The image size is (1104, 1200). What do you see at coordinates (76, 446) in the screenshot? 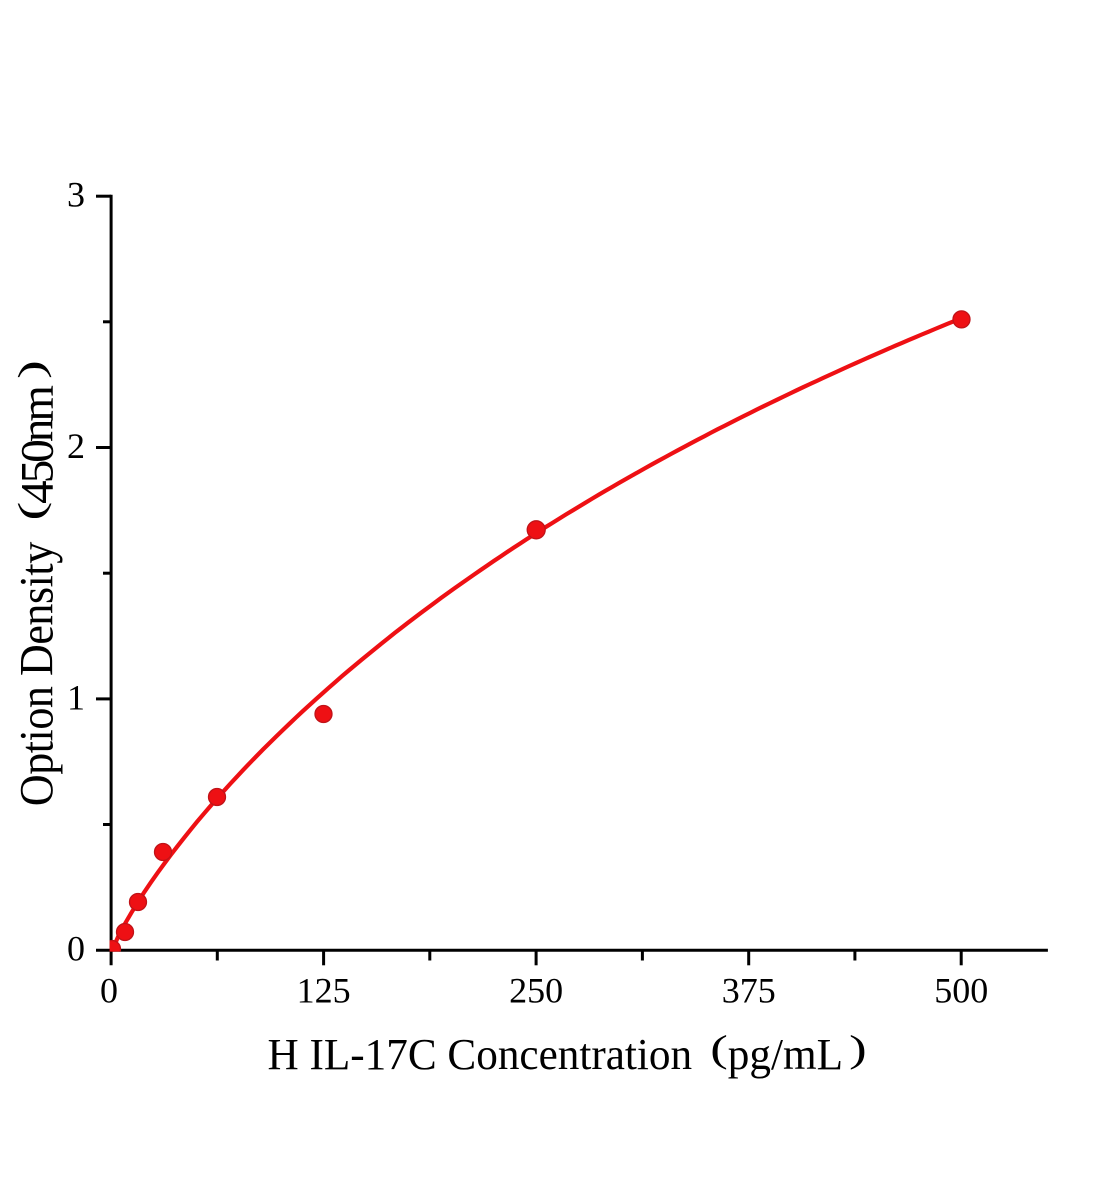
I see `svg-text: 2` at bounding box center [76, 446].